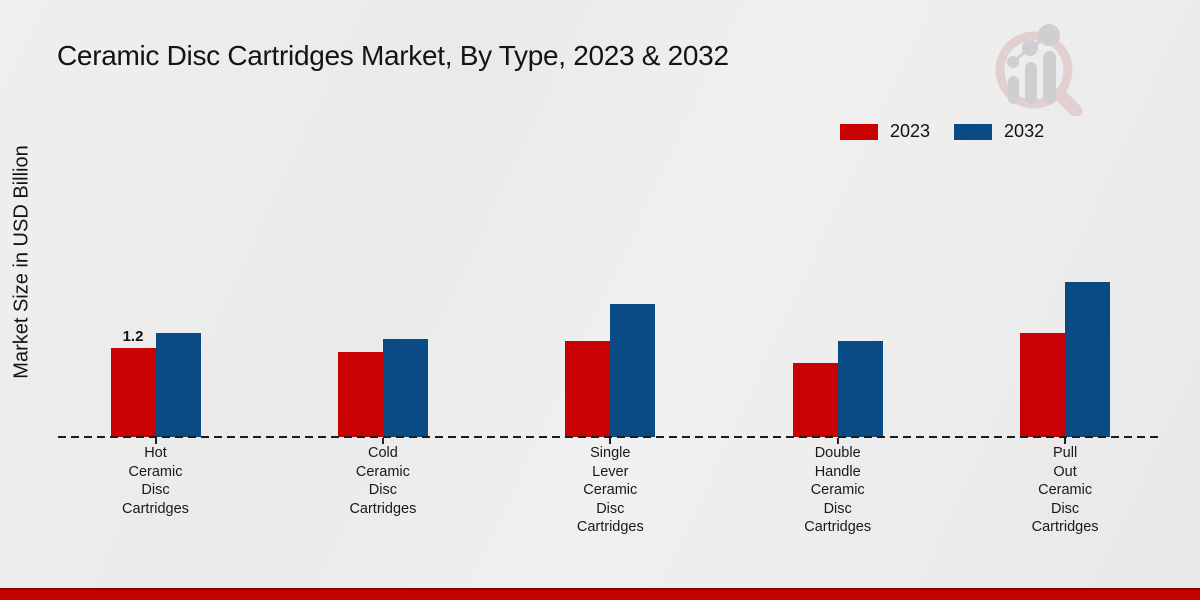 Image resolution: width=1200 pixels, height=600 pixels. Describe the element at coordinates (21, 262) in the screenshot. I see `y-axis-label: Market Size in USD Billion` at that location.